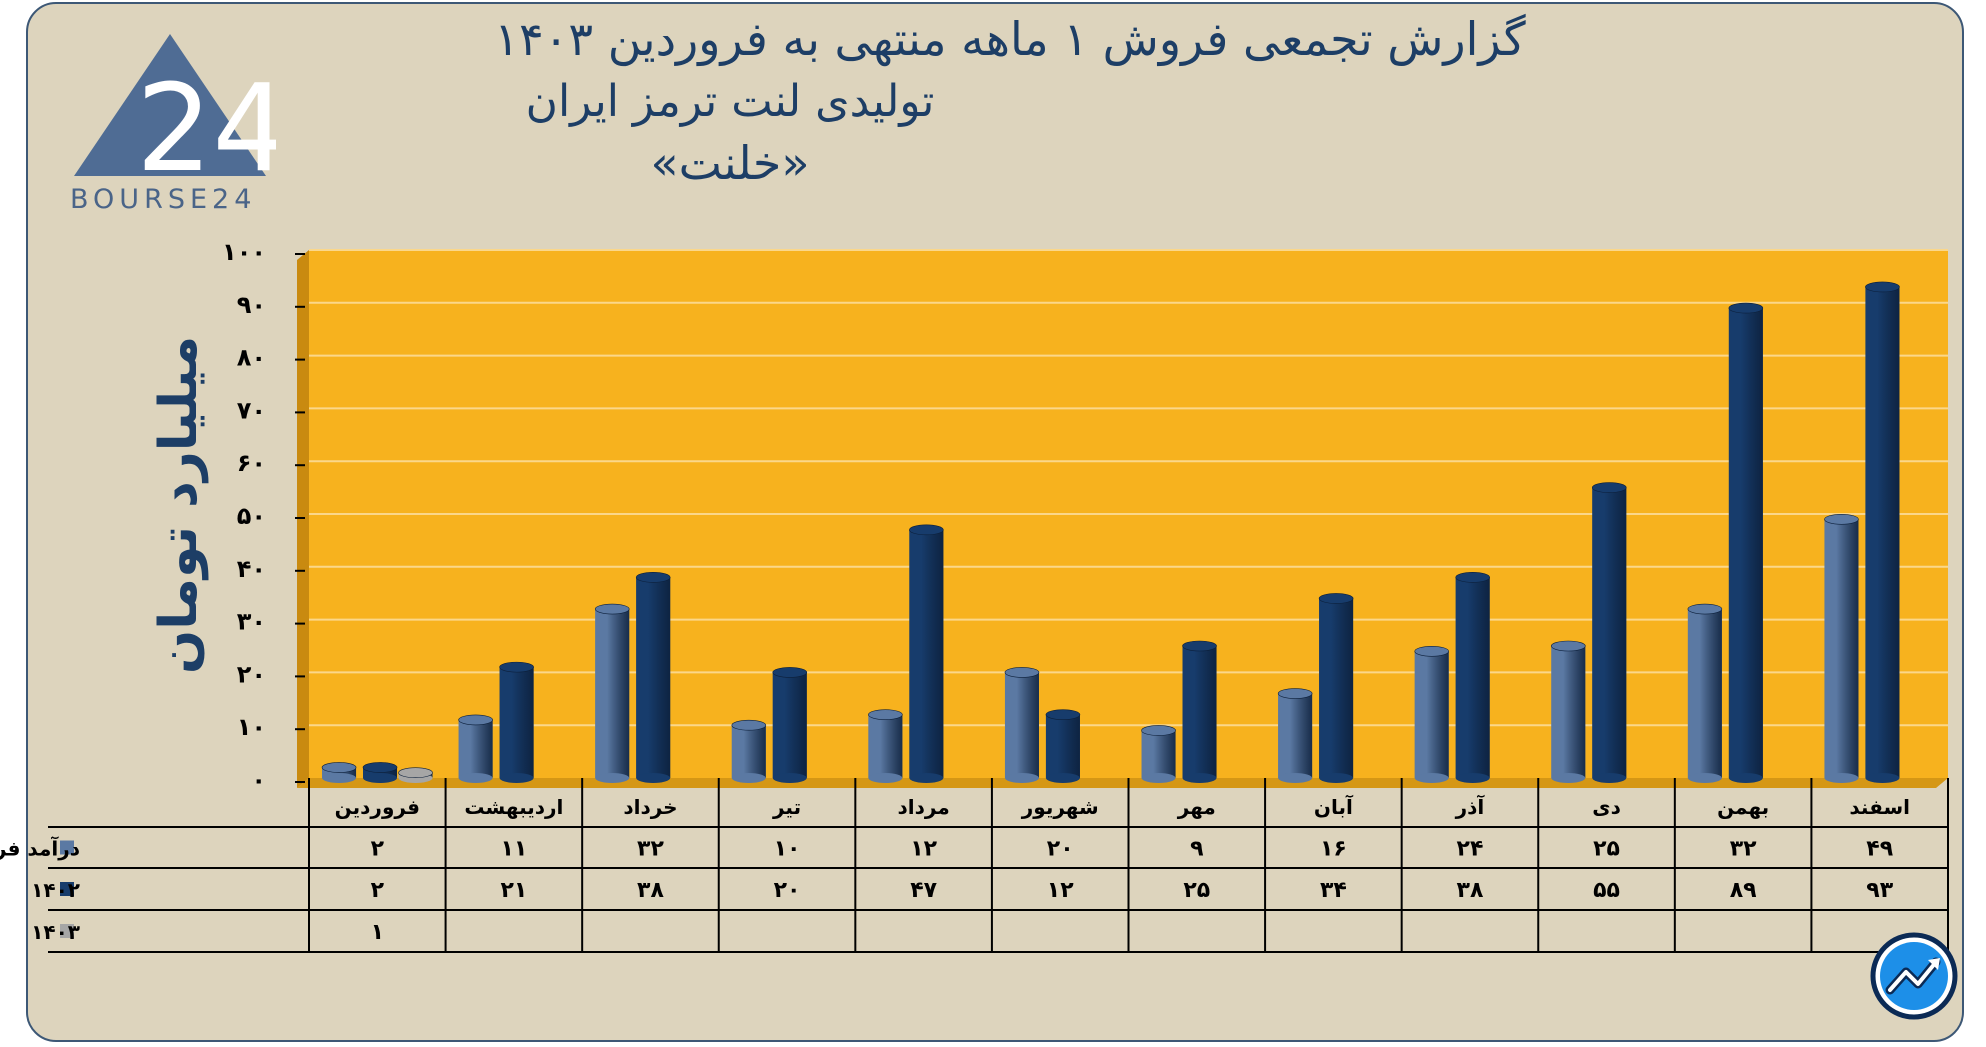 The height and width of the screenshot is (1047, 1986). What do you see at coordinates (40, 848) in the screenshot?
I see `legend-label: درآمد فروش سال ۱۴۰۱` at bounding box center [40, 848].